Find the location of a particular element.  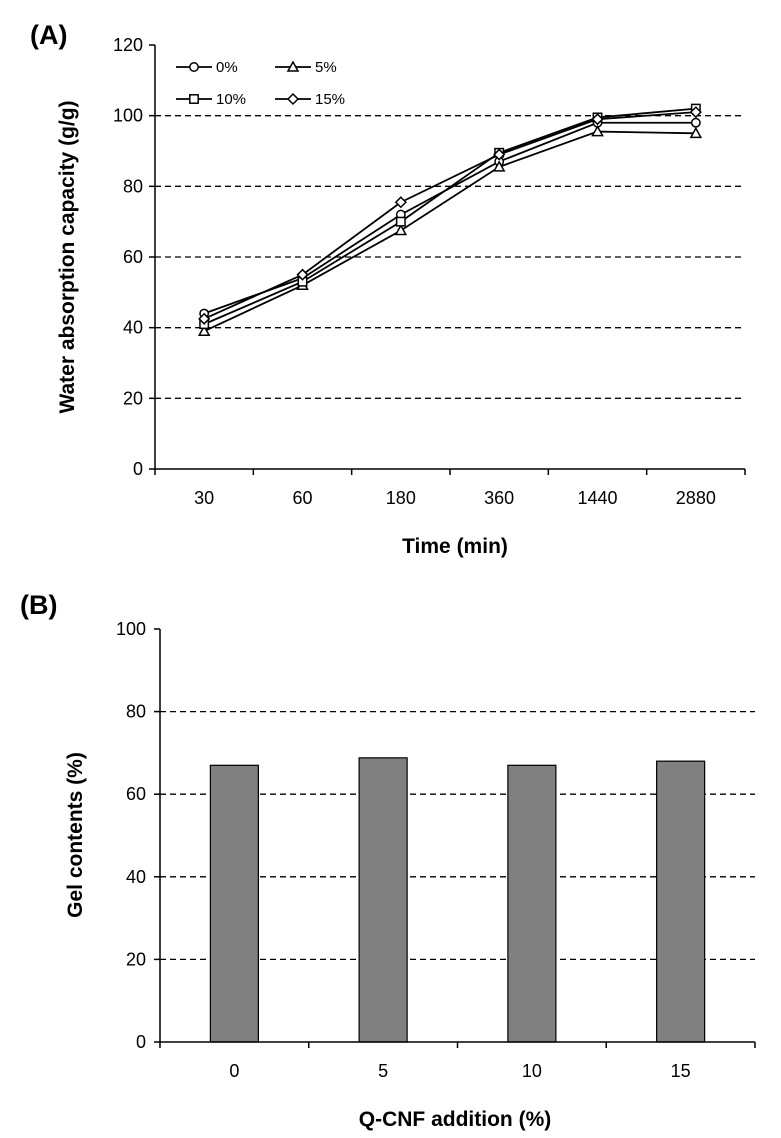

data-point-10pct is located at coordinates (400, 221).